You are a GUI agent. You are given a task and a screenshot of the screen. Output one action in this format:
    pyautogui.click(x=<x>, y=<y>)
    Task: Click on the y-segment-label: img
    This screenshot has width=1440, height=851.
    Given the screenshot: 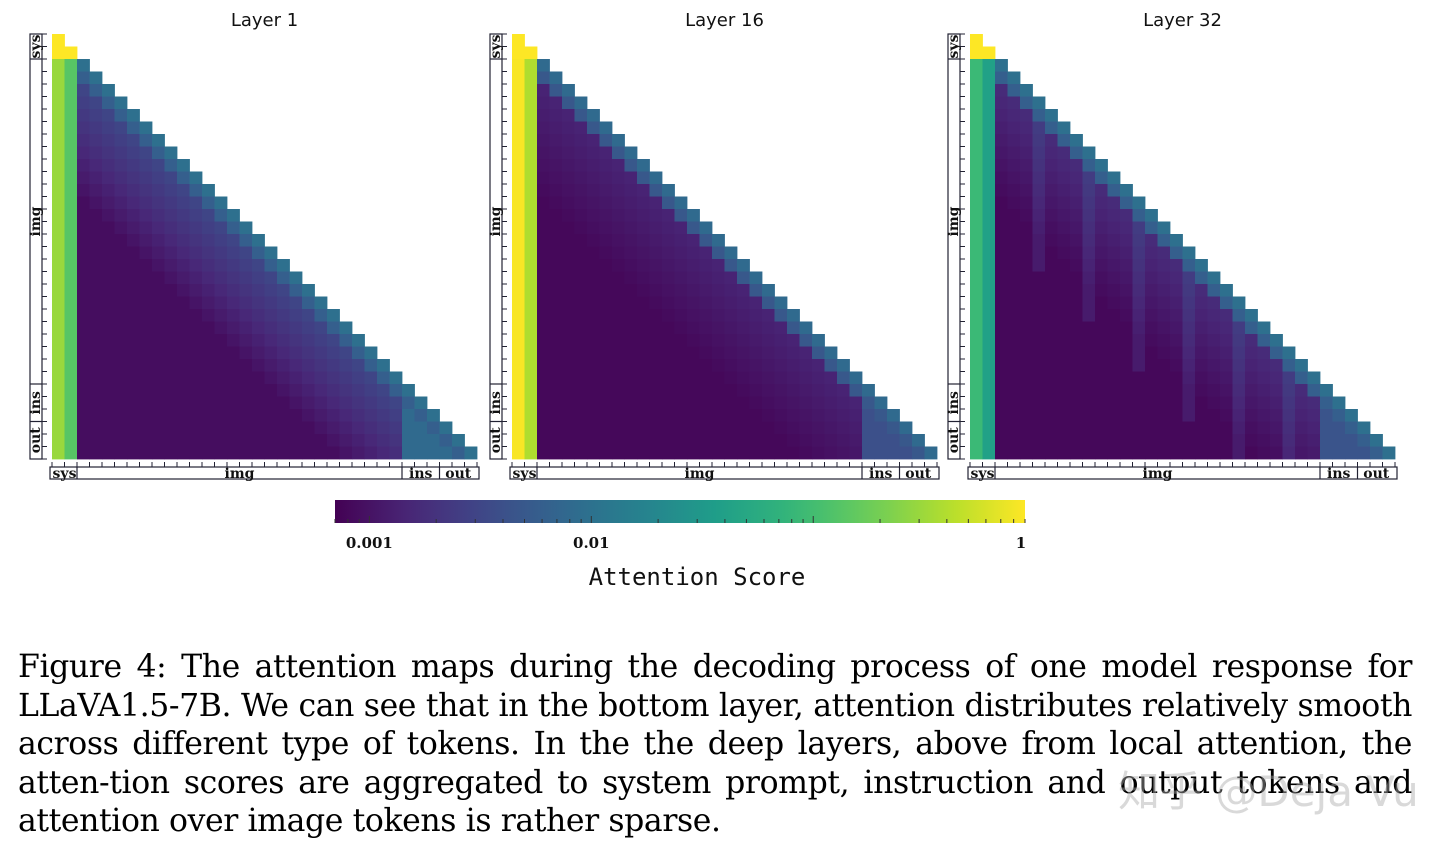 What is the action you would take?
    pyautogui.click(x=954, y=221)
    